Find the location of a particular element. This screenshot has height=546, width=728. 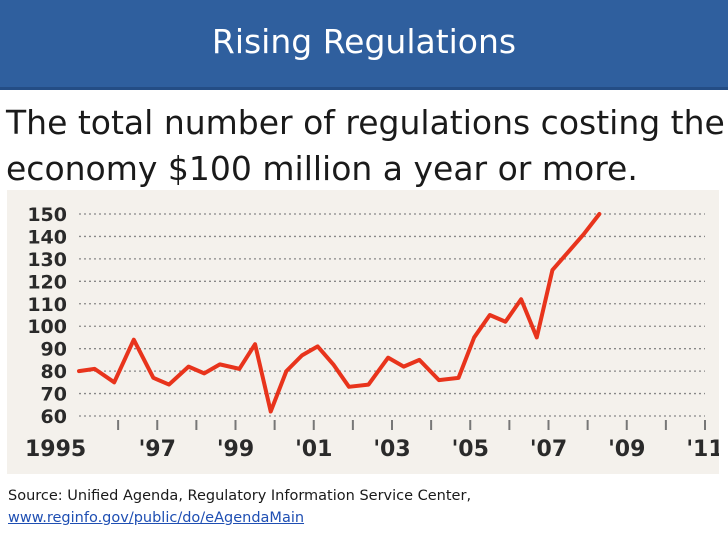

y-tick-label-120: 120 is located at coordinates (47, 282).